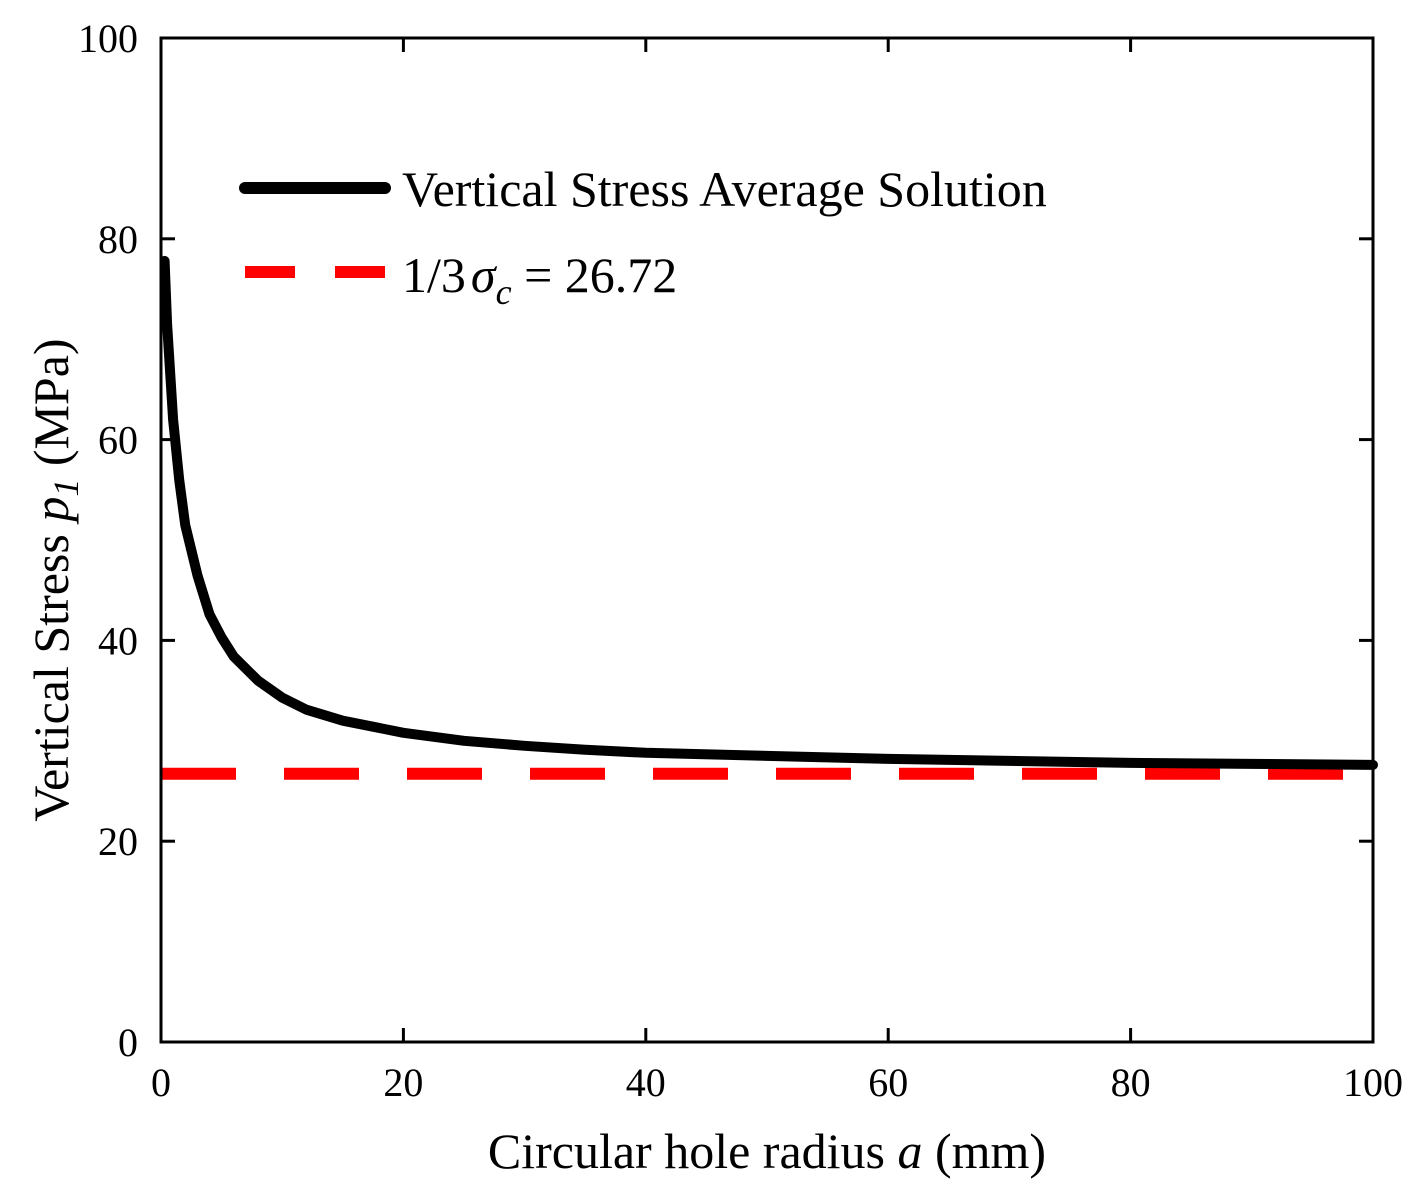 The width and height of the screenshot is (1427, 1194). What do you see at coordinates (767, 1151) in the screenshot?
I see `x-axis-label: Circular hole radius a (mm)` at bounding box center [767, 1151].